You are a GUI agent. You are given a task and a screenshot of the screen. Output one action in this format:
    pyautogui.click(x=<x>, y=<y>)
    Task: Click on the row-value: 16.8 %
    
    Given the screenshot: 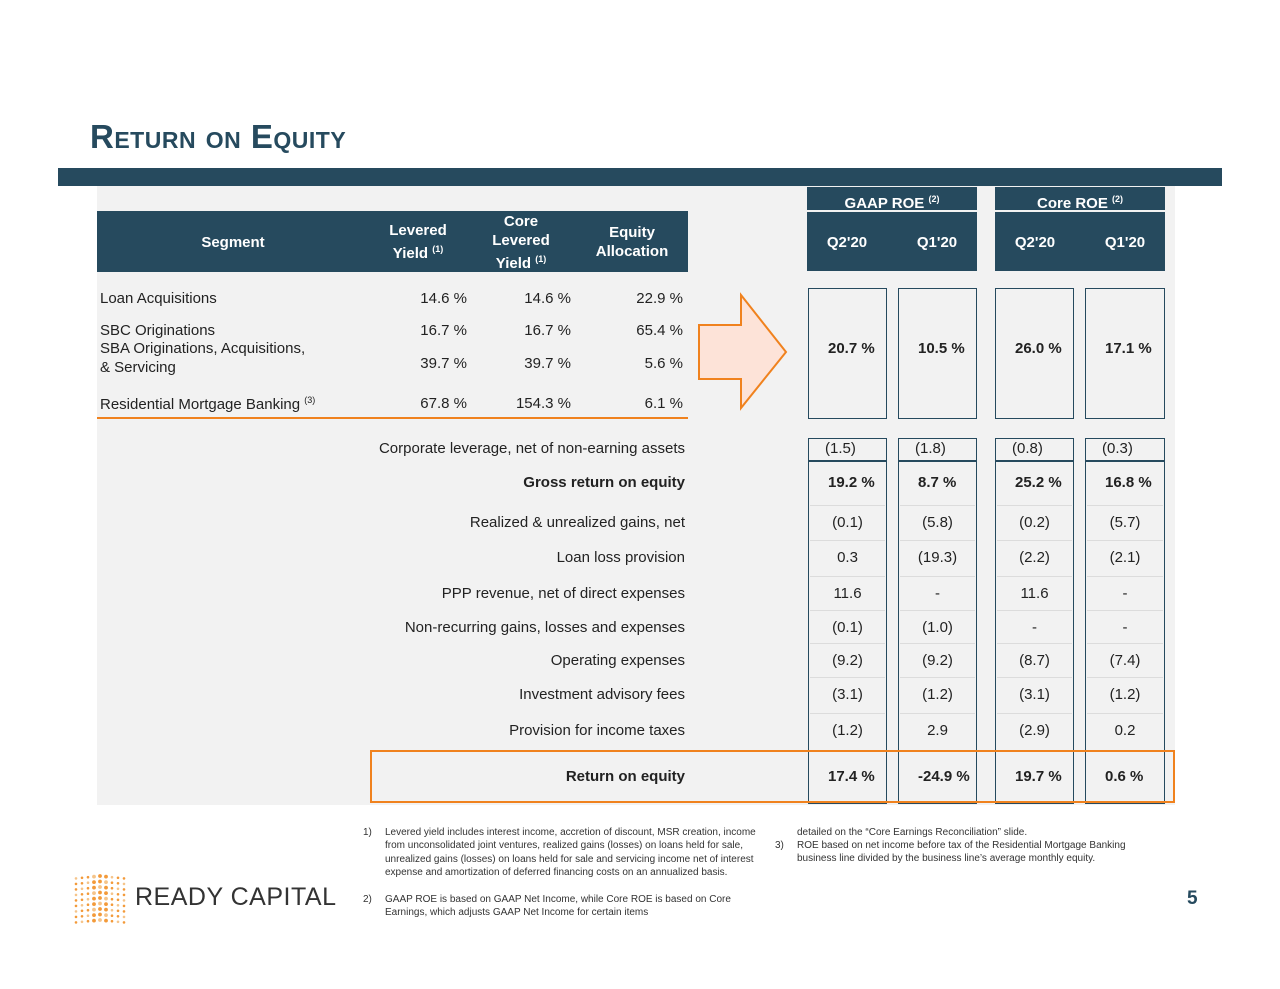 What is the action you would take?
    pyautogui.click(x=1128, y=482)
    